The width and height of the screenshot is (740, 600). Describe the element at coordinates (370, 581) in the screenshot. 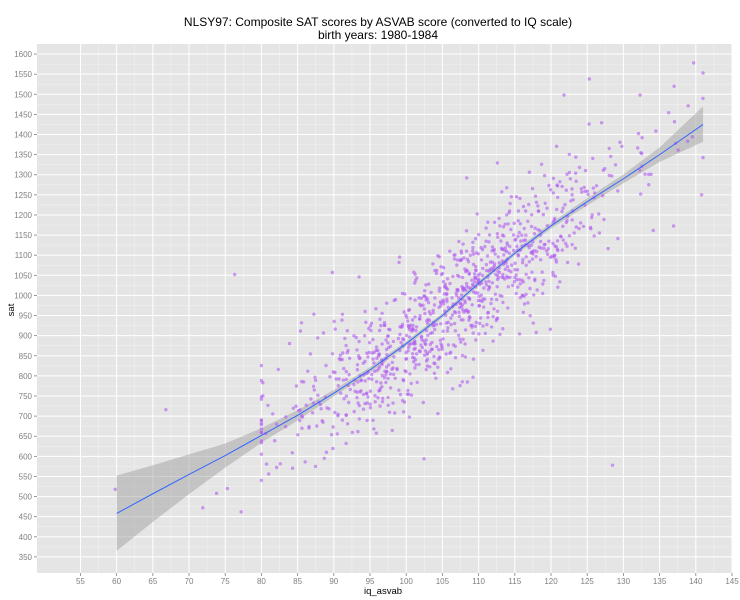

I see `x-tick-label: 95` at that location.